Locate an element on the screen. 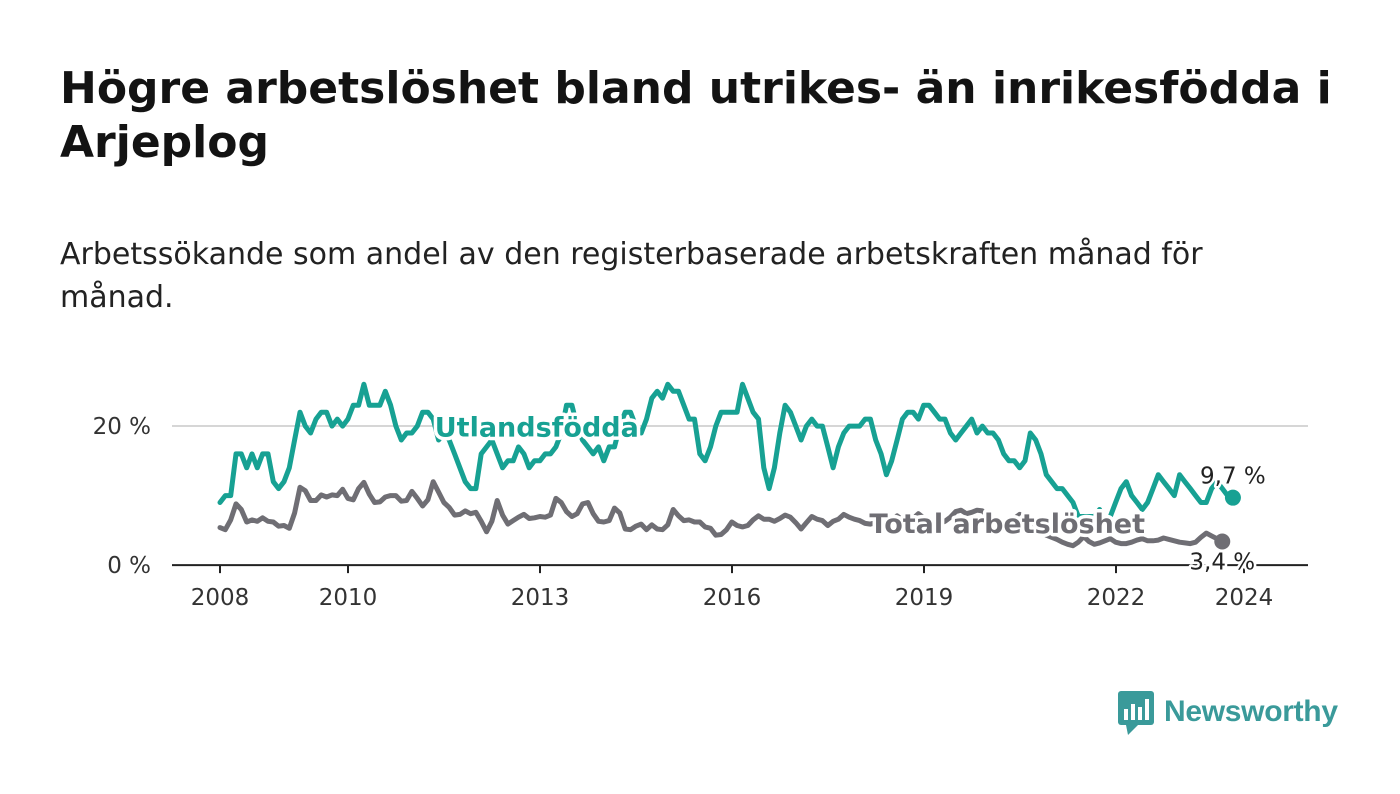  x-axis: 2008 2010 2013 2016 2019 2022 2024 is located at coordinates (732, 588).